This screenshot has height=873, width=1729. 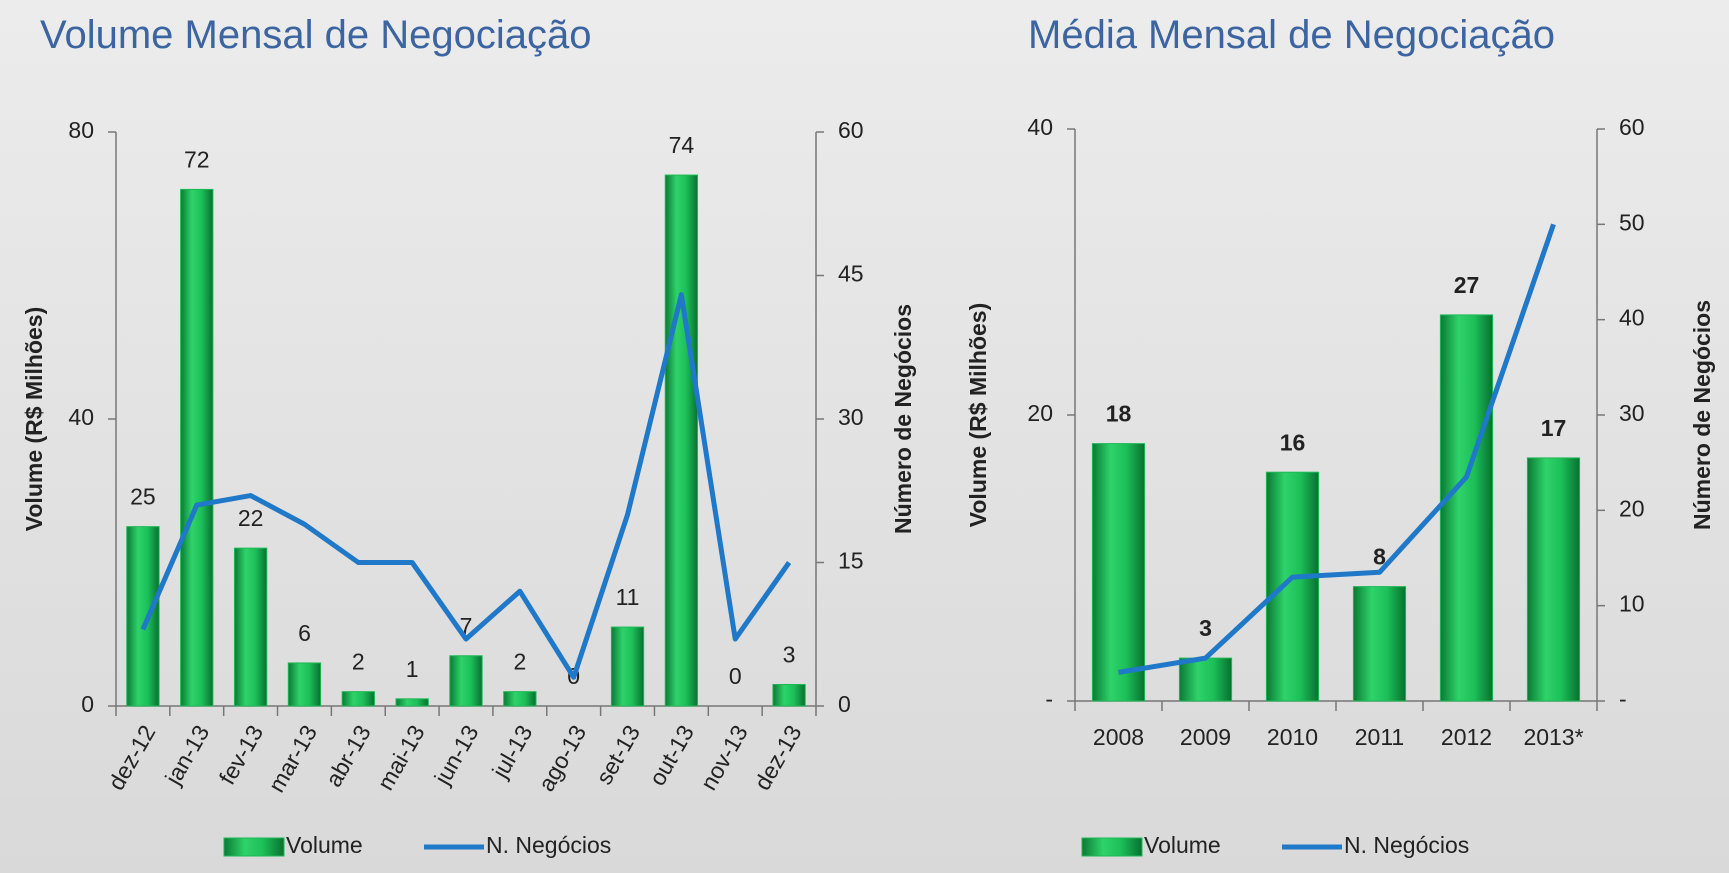 What do you see at coordinates (1632, 222) in the screenshot?
I see `y2-tick-label: 50` at bounding box center [1632, 222].